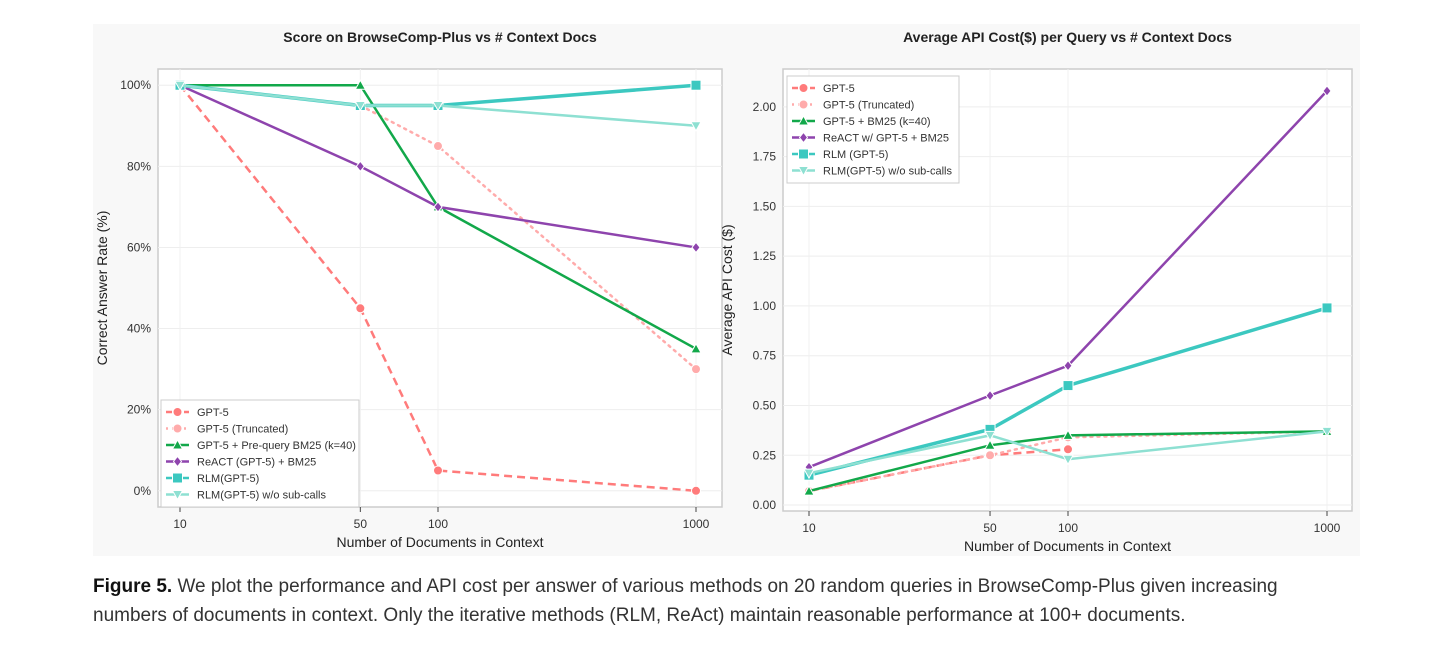 Image resolution: width=1456 pixels, height=654 pixels. Describe the element at coordinates (765, 455) in the screenshot. I see `y-tick-label: 0.25` at that location.